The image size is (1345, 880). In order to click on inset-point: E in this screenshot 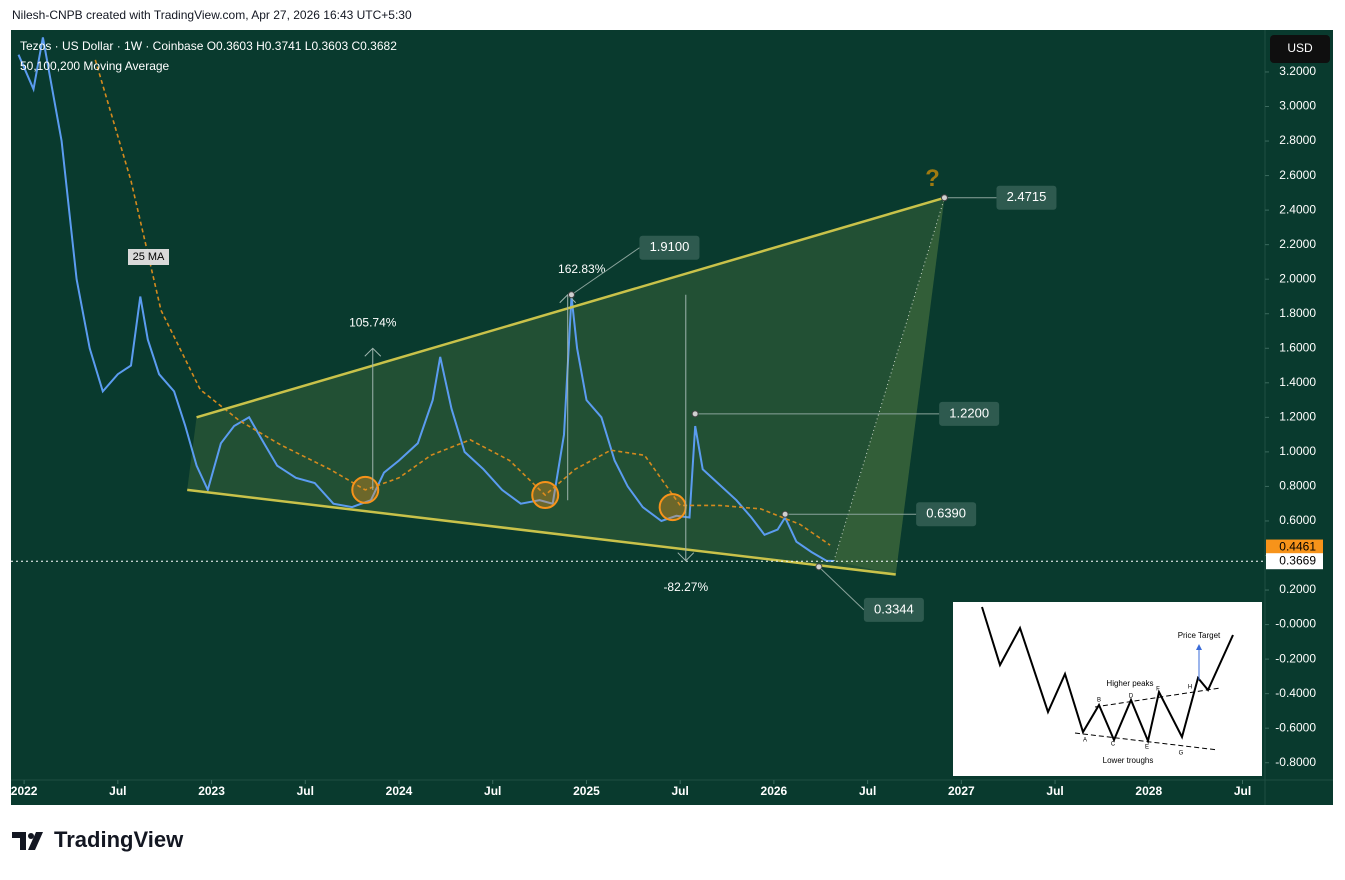, I will do `click(1147, 748)`.